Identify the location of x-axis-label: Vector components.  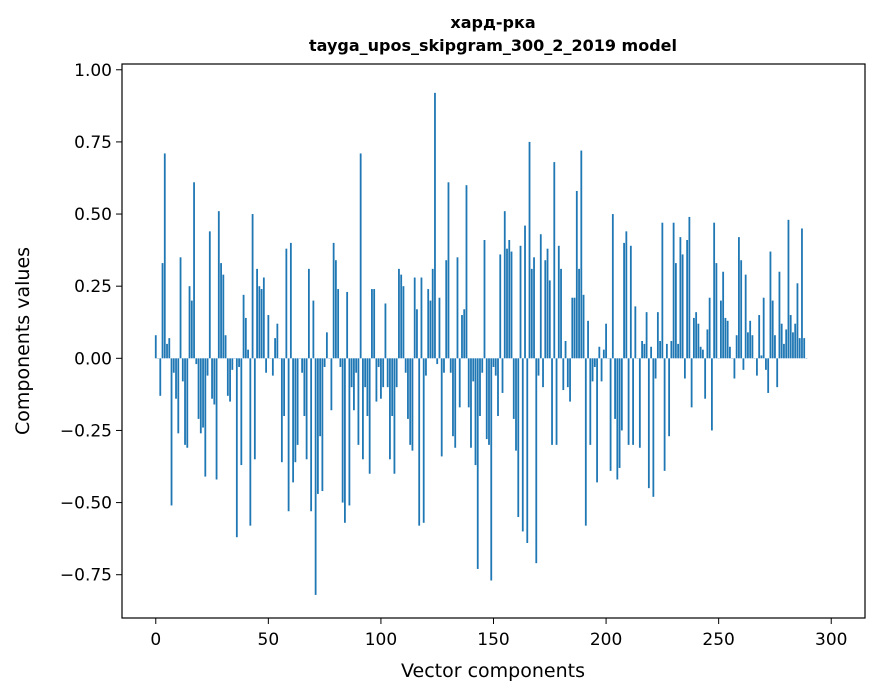
(493, 671).